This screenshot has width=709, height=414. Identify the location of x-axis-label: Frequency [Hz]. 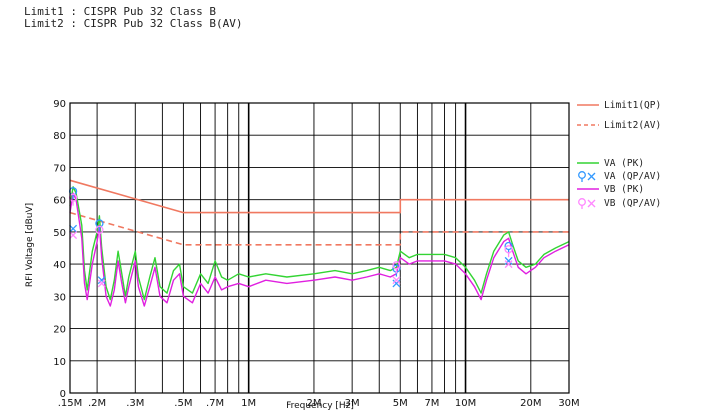
(320, 406).